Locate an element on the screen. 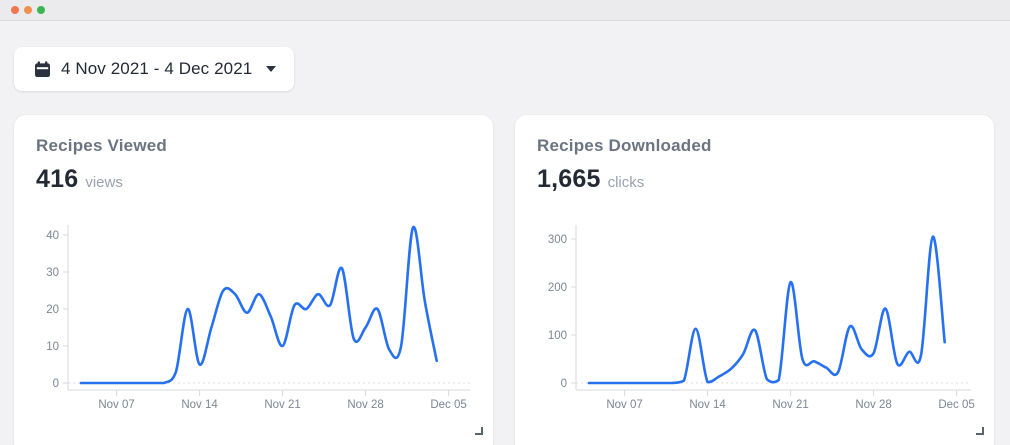  stat-row: 416 views is located at coordinates (79, 179).